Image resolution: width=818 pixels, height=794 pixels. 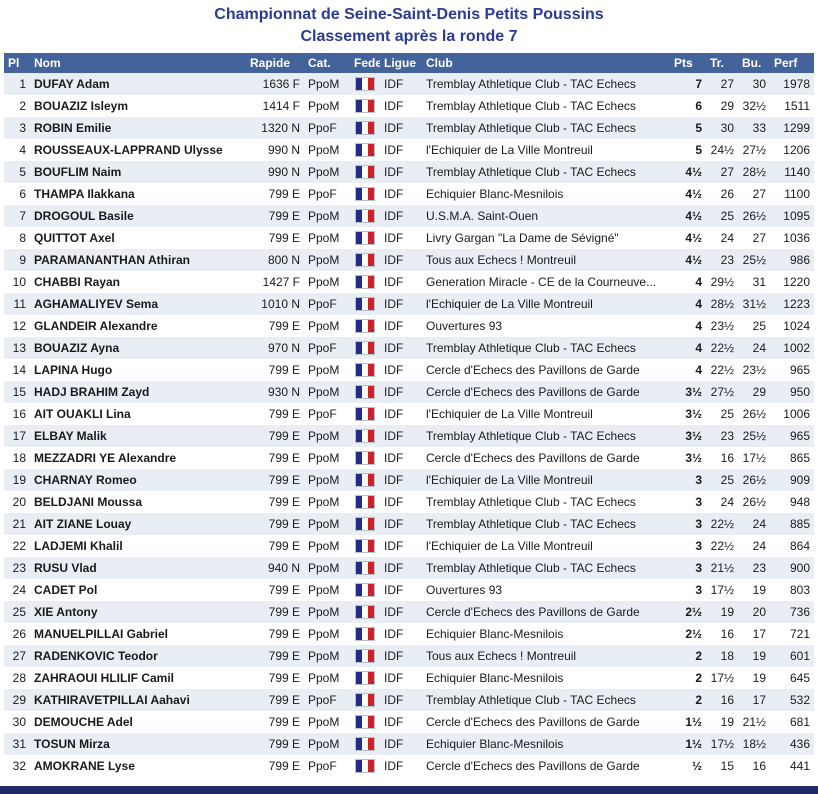 I want to click on col-header-rapide: Rapide, so click(x=275, y=63).